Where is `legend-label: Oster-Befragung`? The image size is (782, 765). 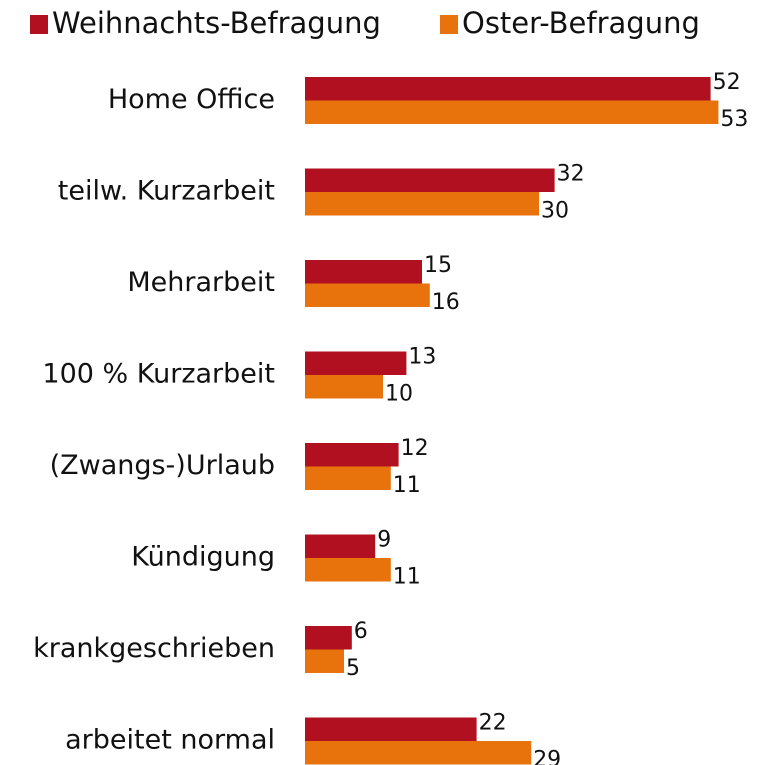
legend-label: Oster-Befragung is located at coordinates (581, 23).